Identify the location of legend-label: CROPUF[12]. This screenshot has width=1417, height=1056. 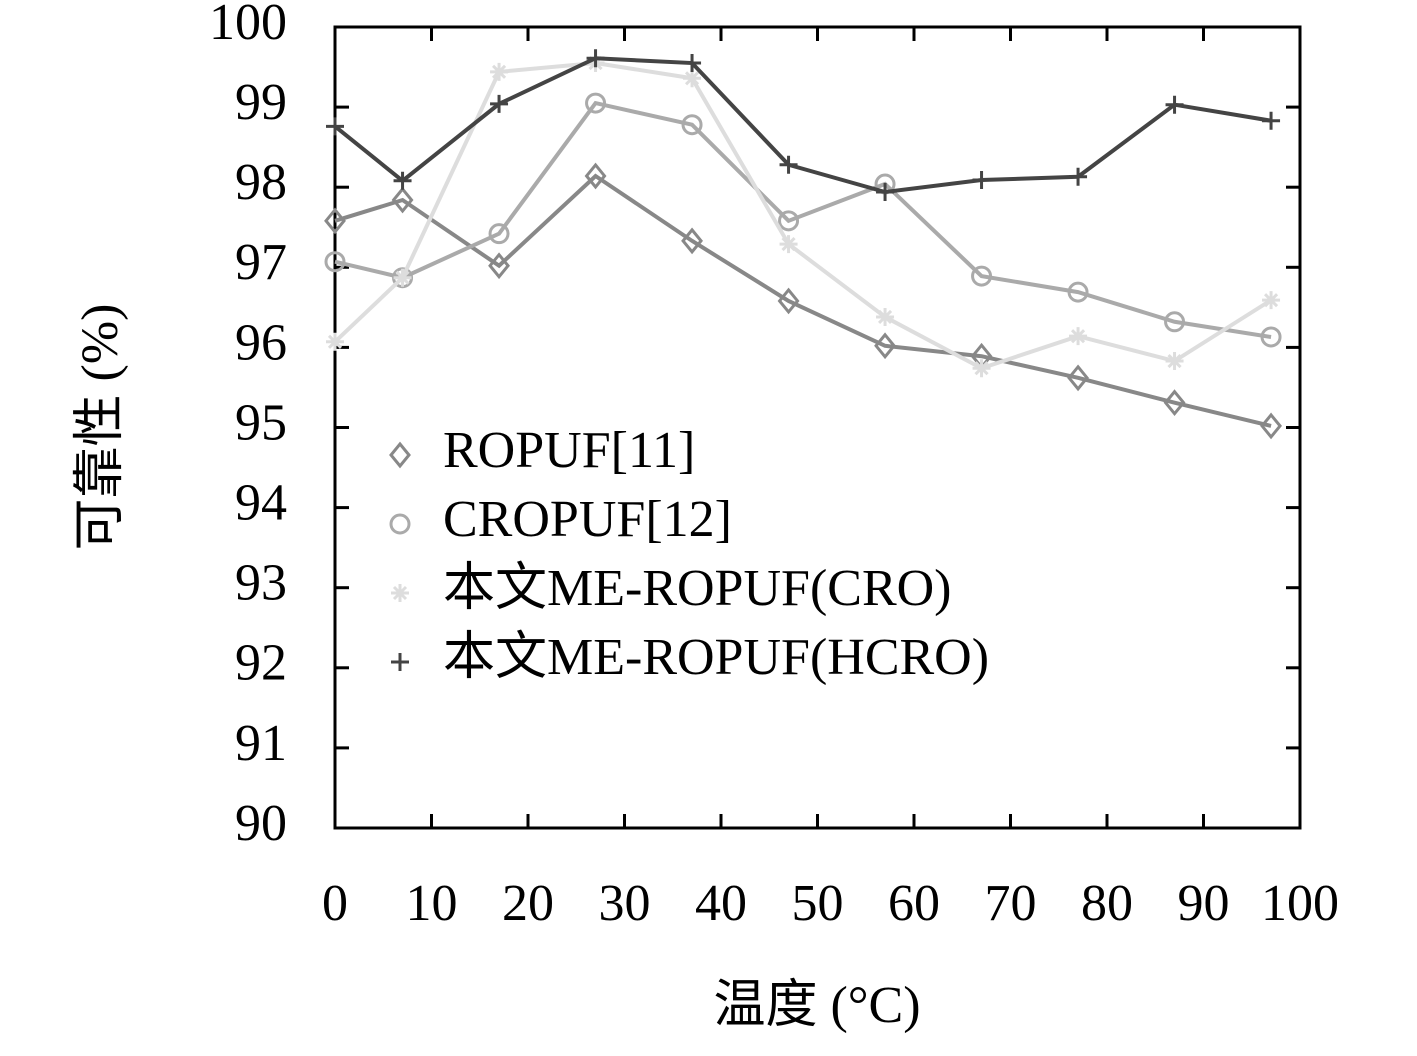
(587, 519).